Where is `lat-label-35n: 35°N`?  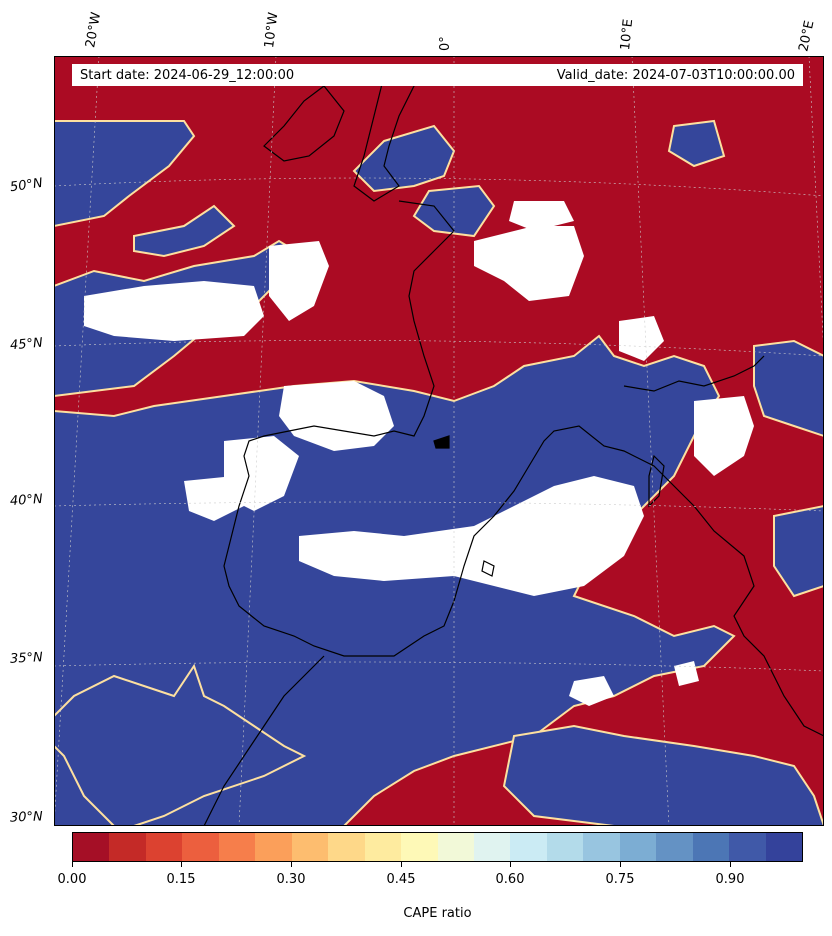 lat-label-35n: 35°N is located at coordinates (26, 658).